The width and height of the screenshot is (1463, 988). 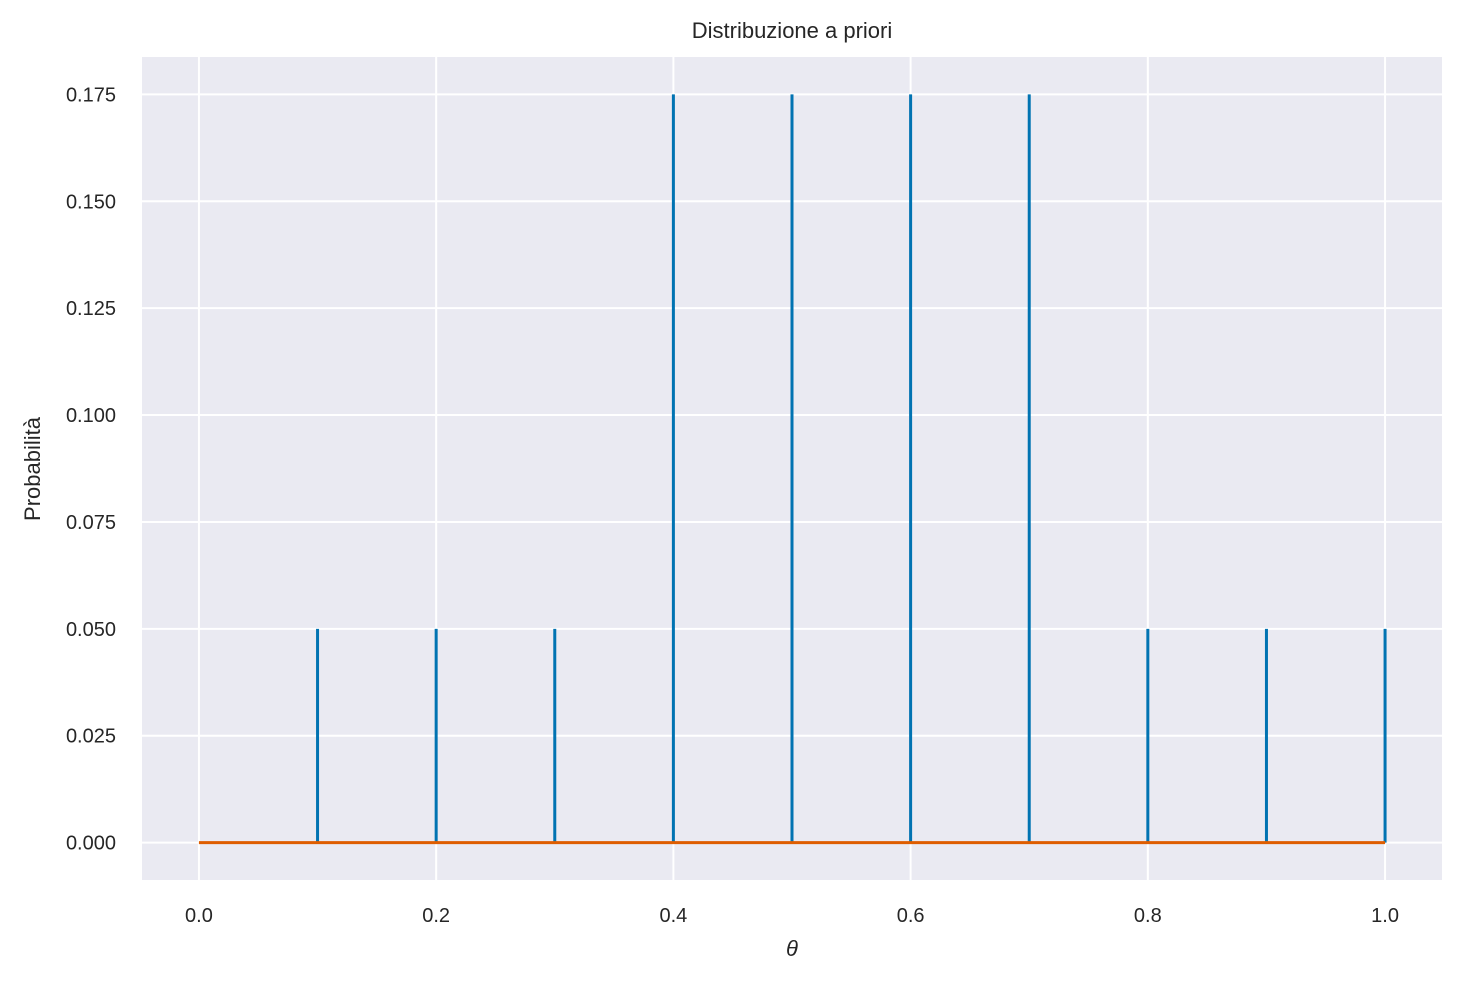 What do you see at coordinates (91, 737) in the screenshot?
I see `y-tick-label: 0.025` at bounding box center [91, 737].